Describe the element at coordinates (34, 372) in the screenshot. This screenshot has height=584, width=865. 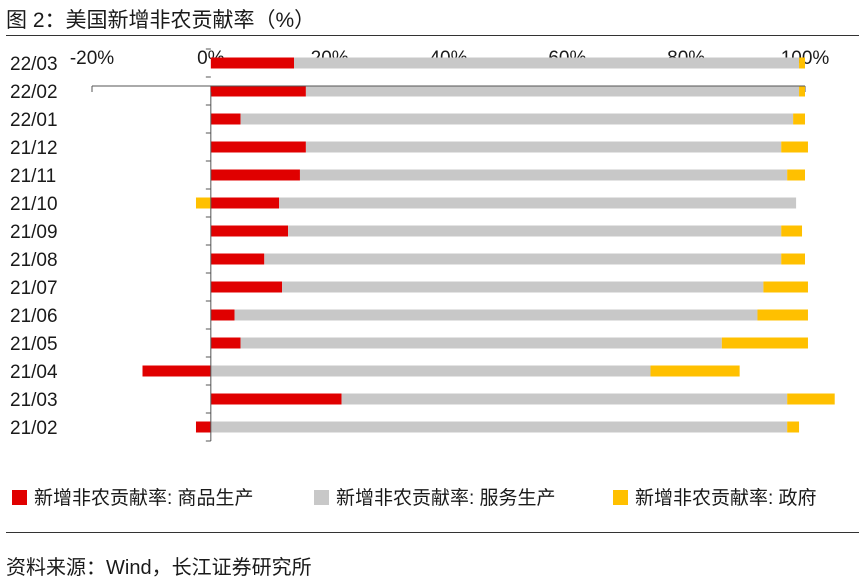
I see `category-label: 21/04` at that location.